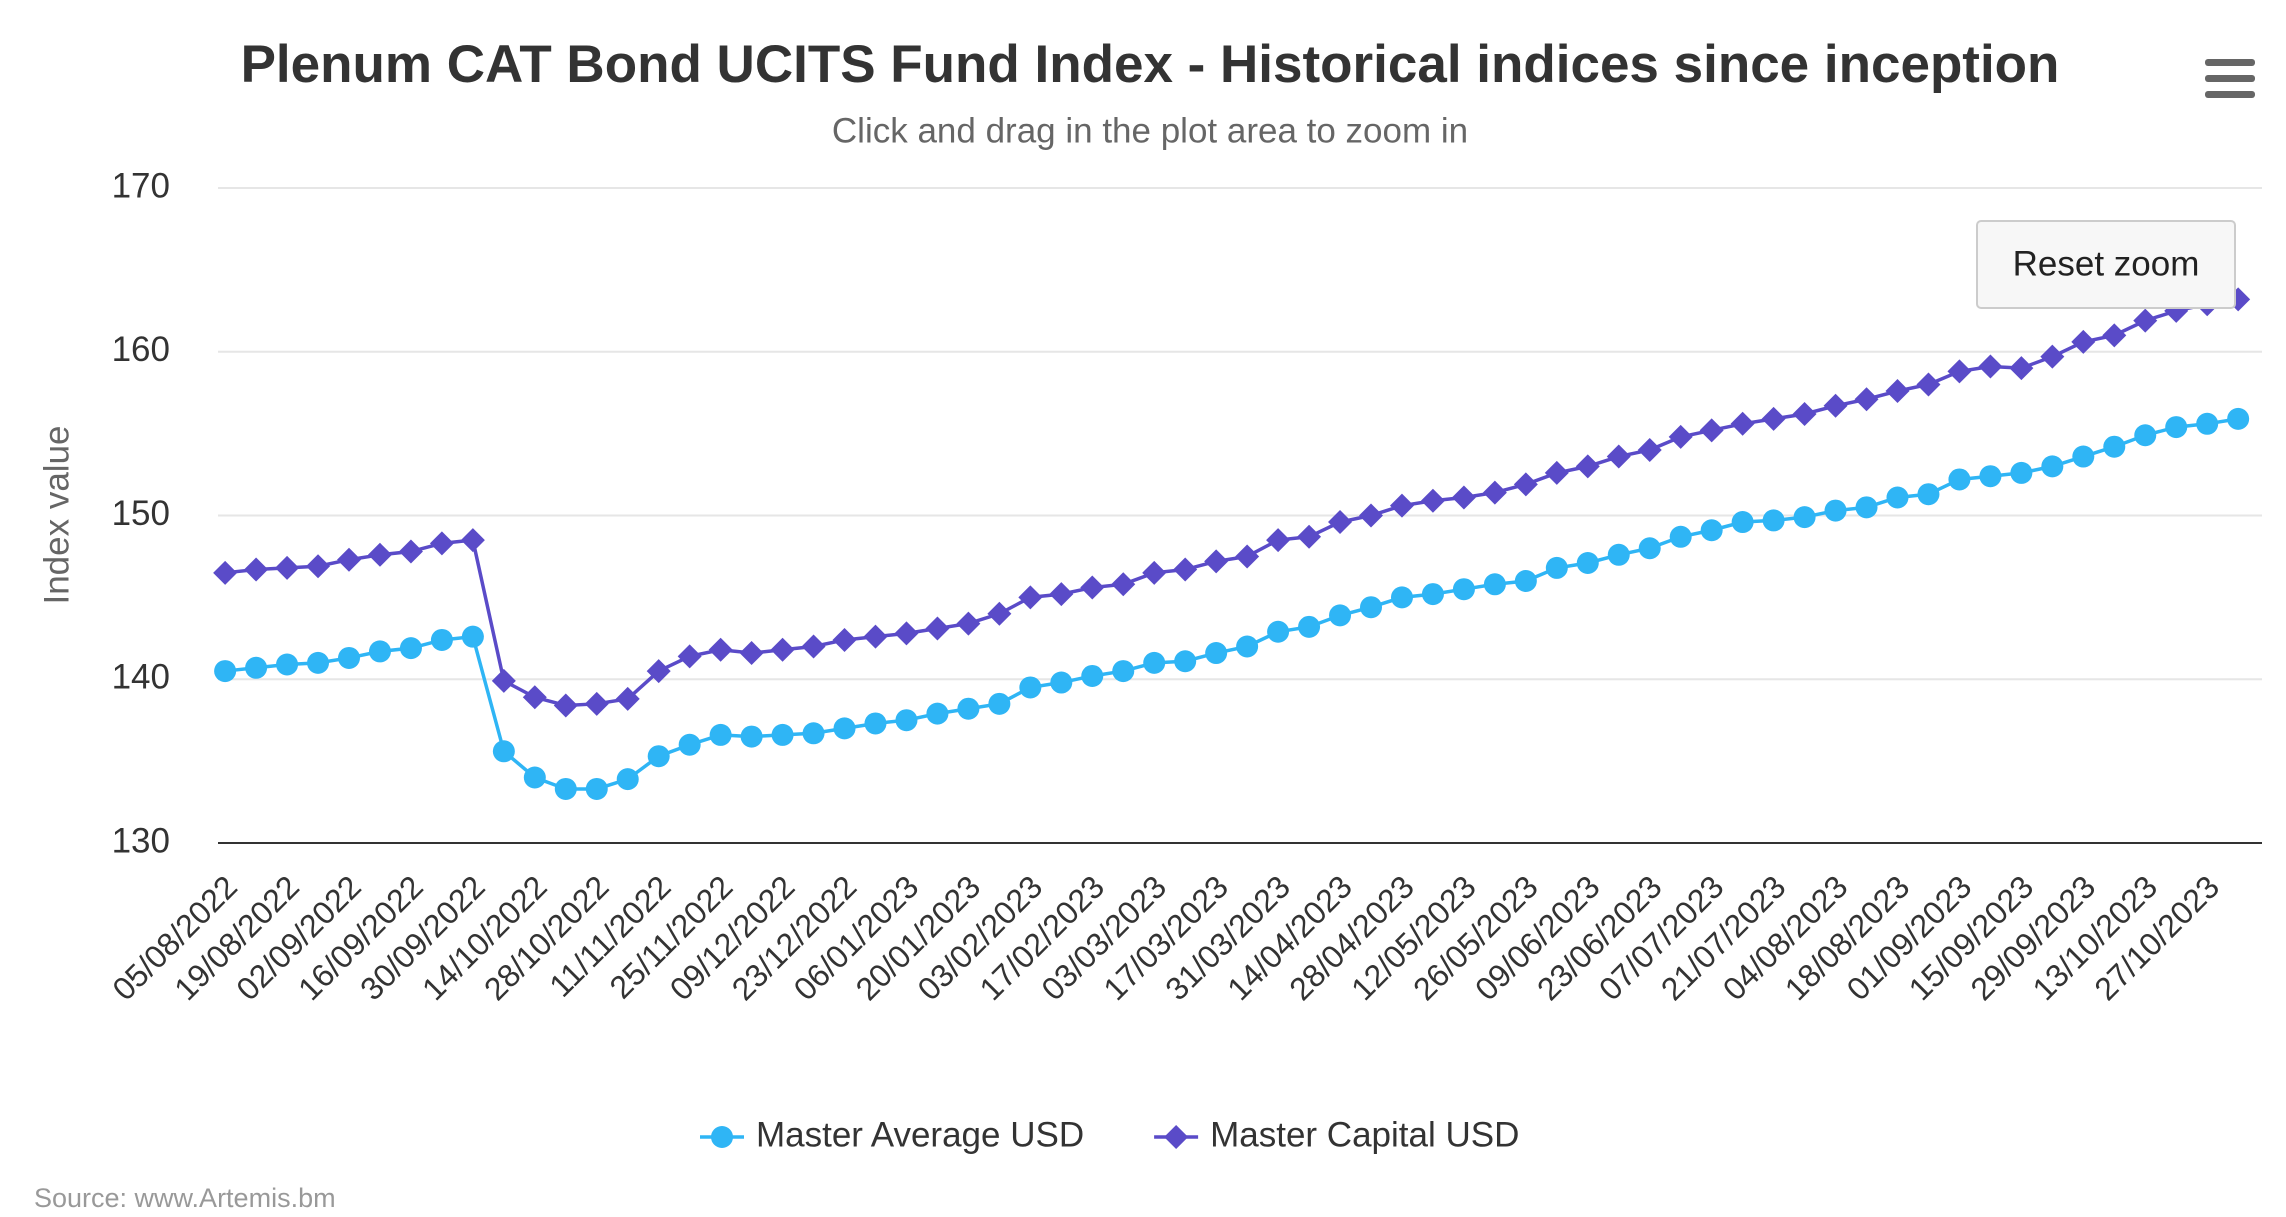 This screenshot has width=2286, height=1217. Describe the element at coordinates (56, 514) in the screenshot. I see `y-axis-title: Index value` at that location.